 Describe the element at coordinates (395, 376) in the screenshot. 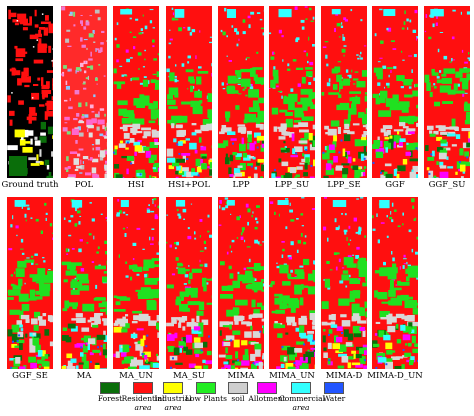

I see `panel-caption: MIMA-D_UN` at that location.